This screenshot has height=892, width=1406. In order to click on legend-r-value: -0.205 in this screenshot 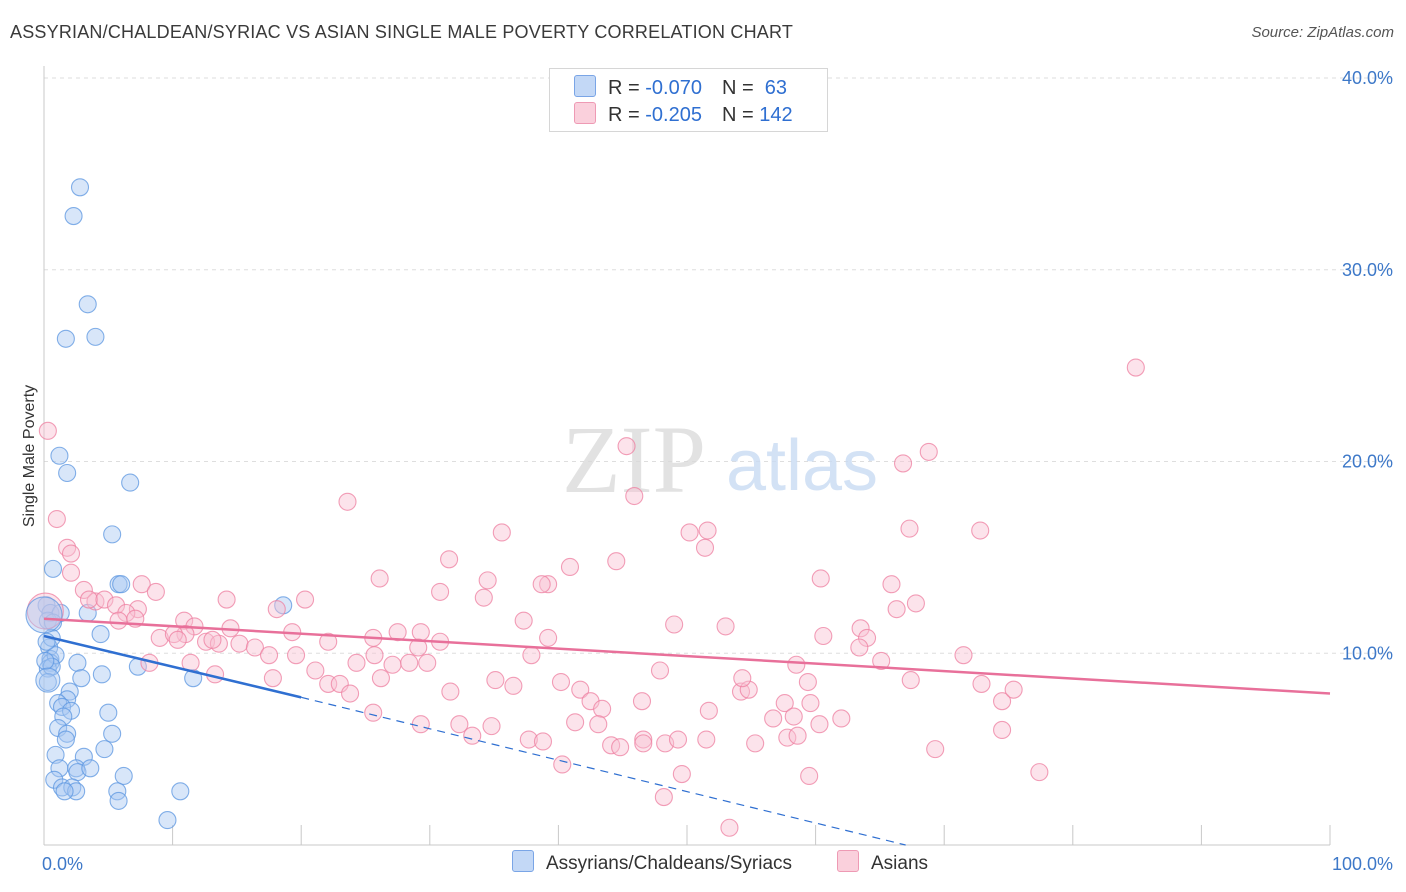, I will do `click(673, 115)`.